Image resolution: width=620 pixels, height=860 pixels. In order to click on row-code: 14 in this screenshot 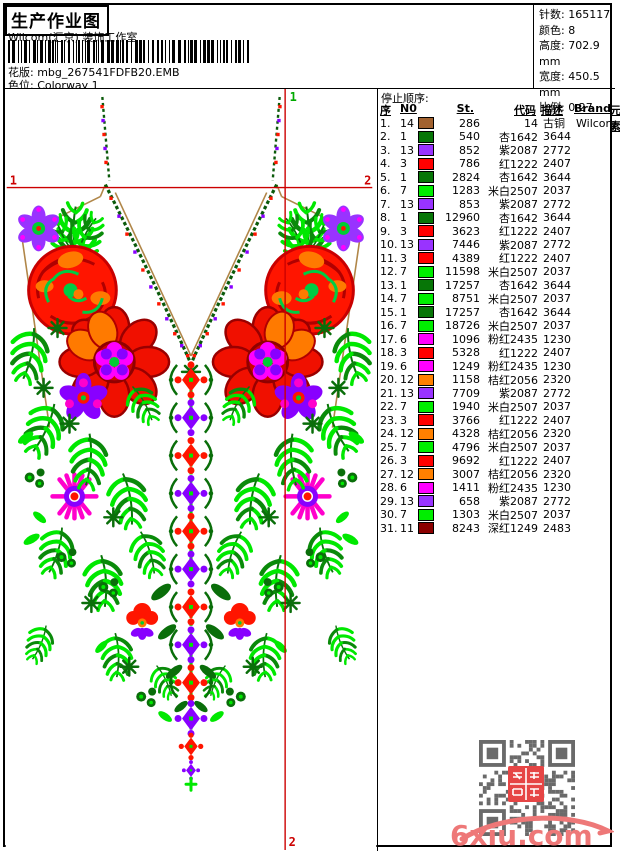, I will do `click(531, 123)`.